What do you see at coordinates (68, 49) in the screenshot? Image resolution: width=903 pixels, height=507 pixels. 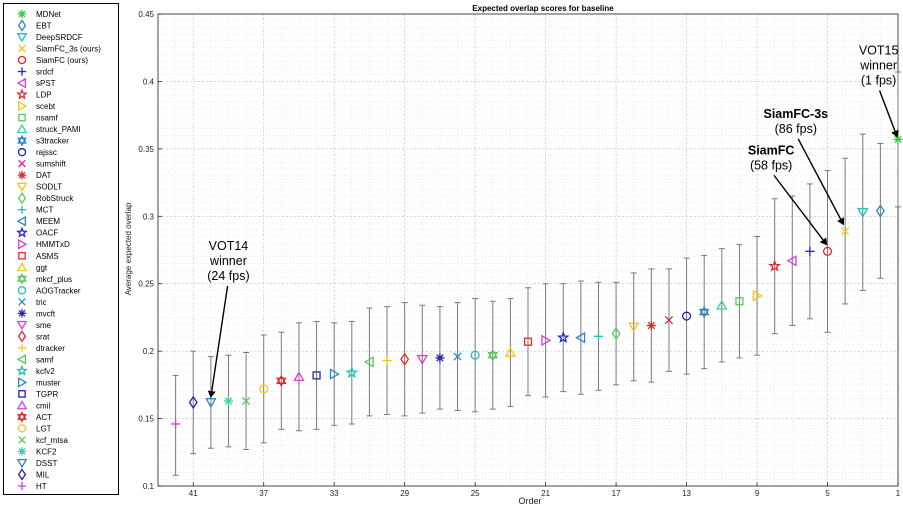 I see `legend-label: SiamFC_3s (ours)` at bounding box center [68, 49].